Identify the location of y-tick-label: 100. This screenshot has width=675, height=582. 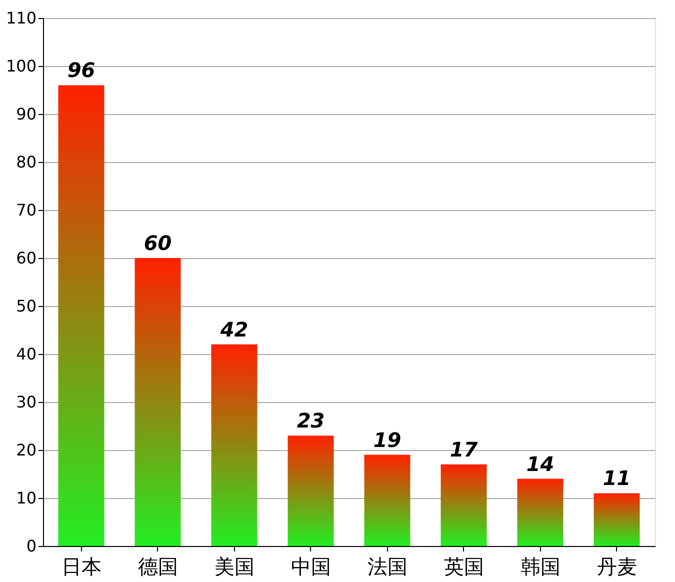
(21, 66).